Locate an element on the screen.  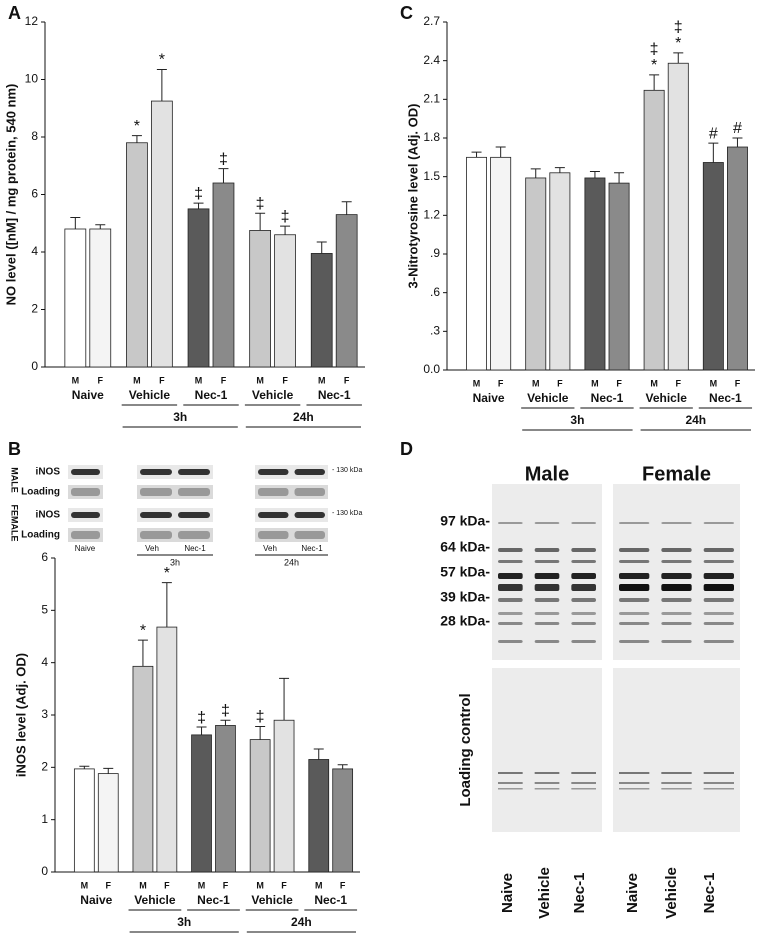
y-tick-label: 1.5 is located at coordinates (431, 176).